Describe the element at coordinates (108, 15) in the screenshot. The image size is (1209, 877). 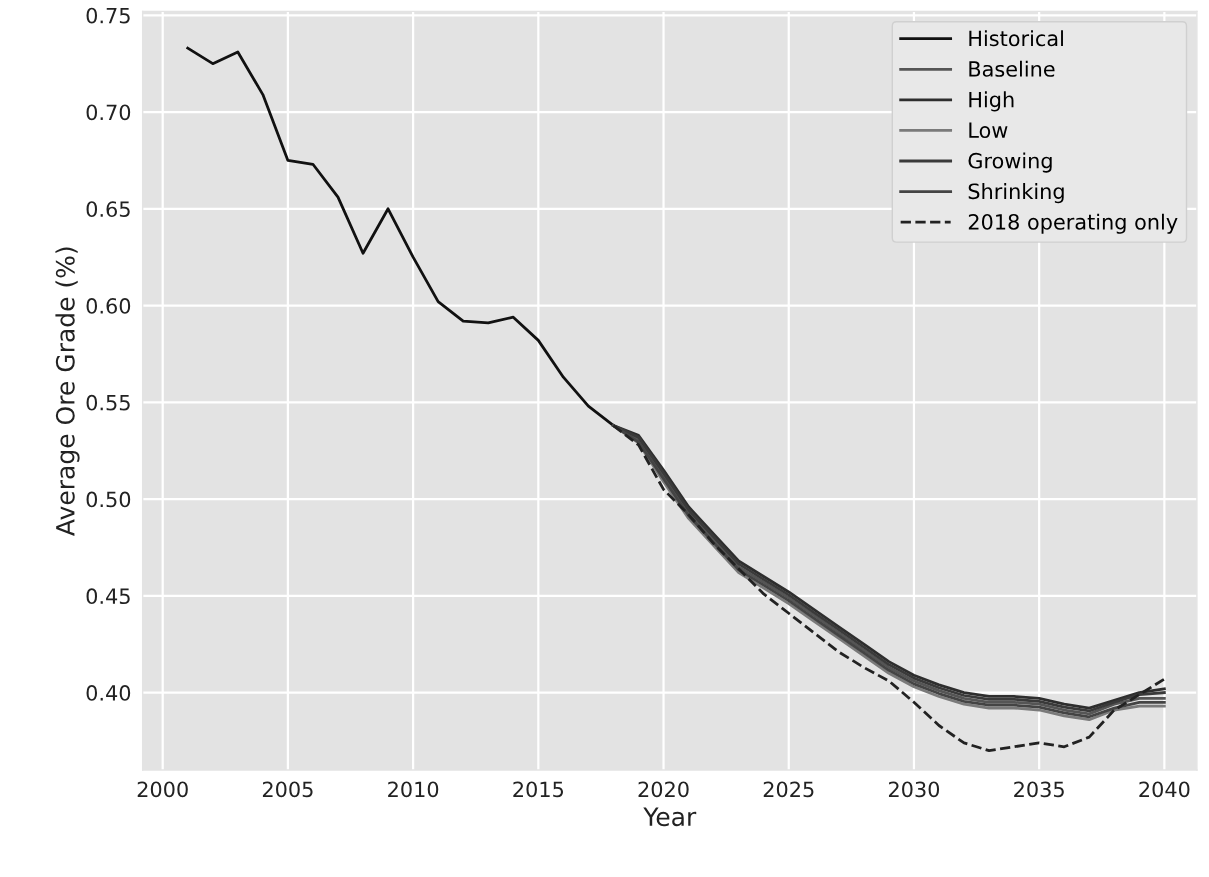
I see `y-tick-label: 0.75` at that location.